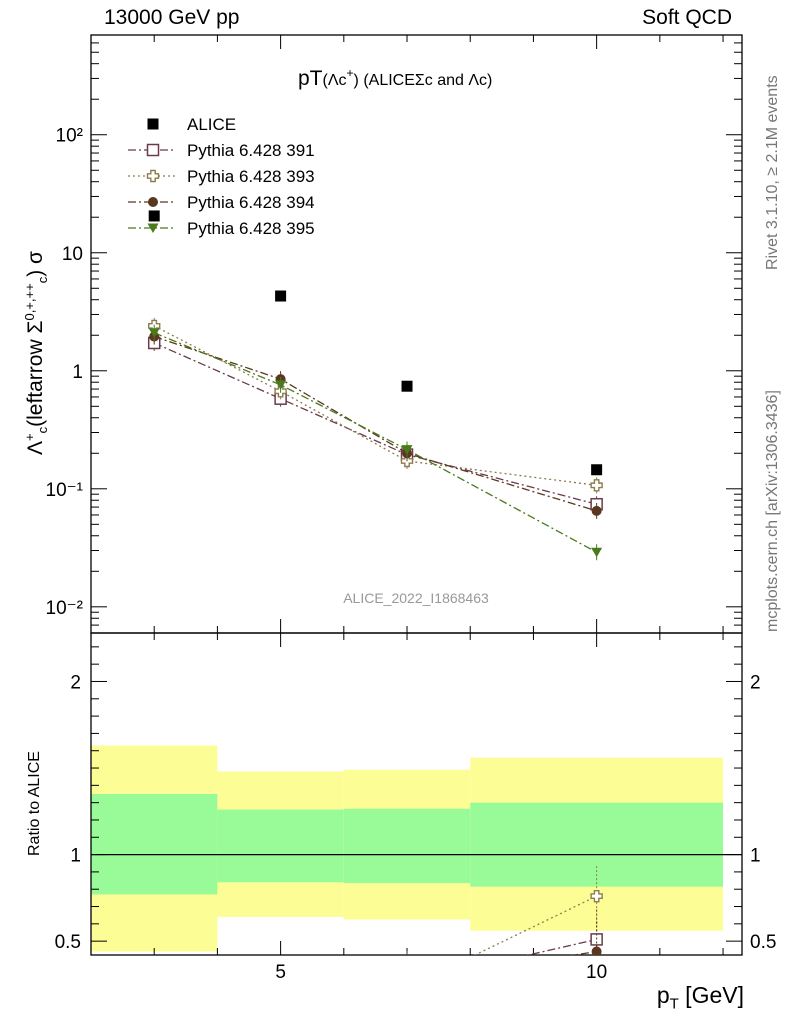  What do you see at coordinates (700, 997) in the screenshot?
I see `x-axis-label: pT [GeV]` at bounding box center [700, 997].